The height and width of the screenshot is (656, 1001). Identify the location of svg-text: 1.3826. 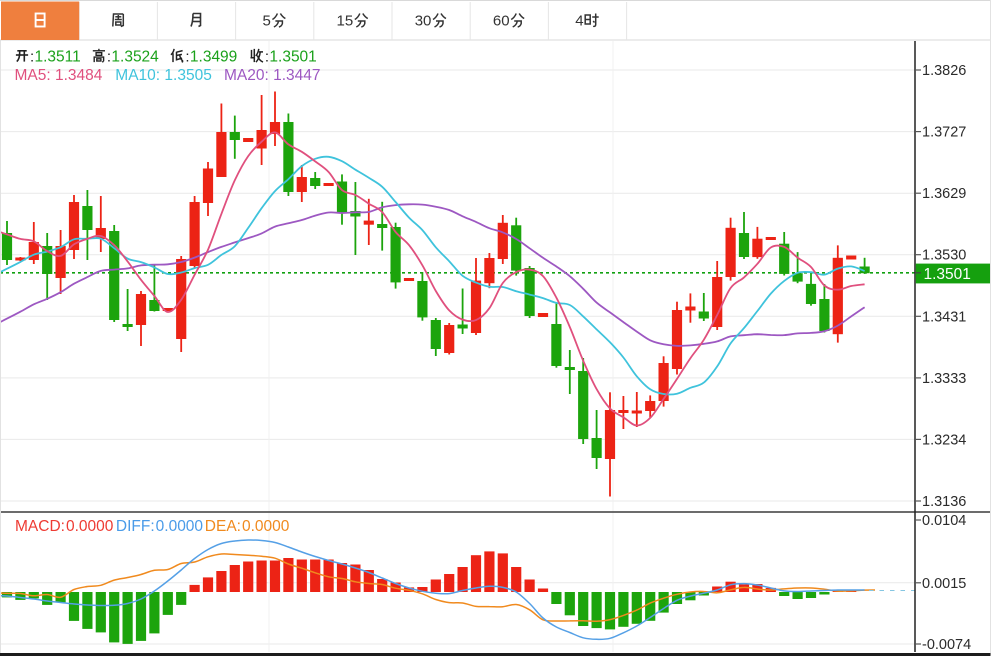
(944, 71).